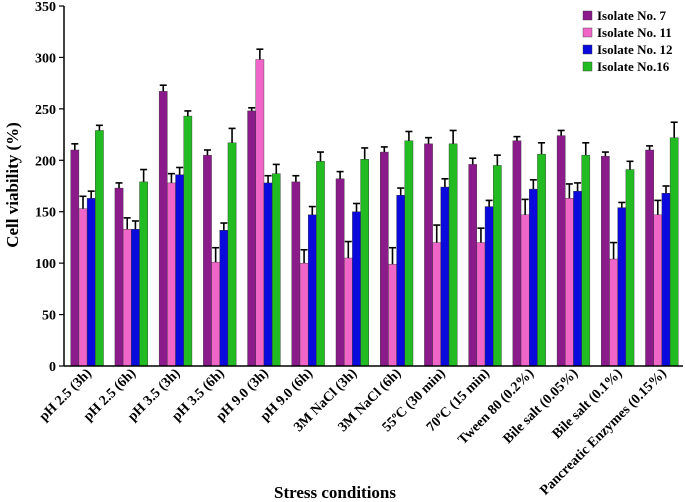 The image size is (685, 502). I want to click on y-tick-label: 350, so click(45, 7).